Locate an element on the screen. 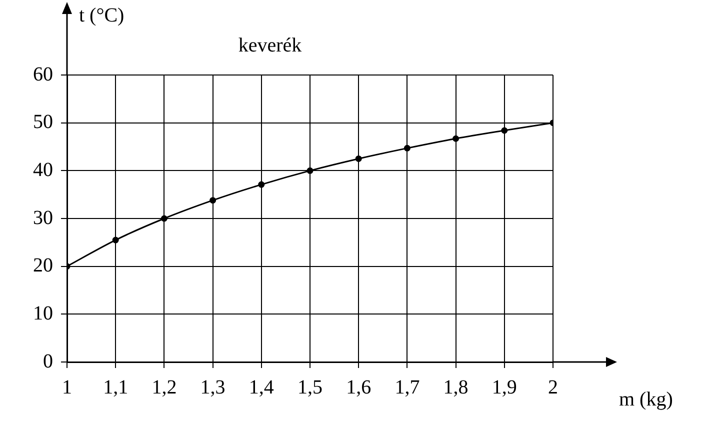 This screenshot has height=430, width=706. y-tick-label: 10 is located at coordinates (43, 313).